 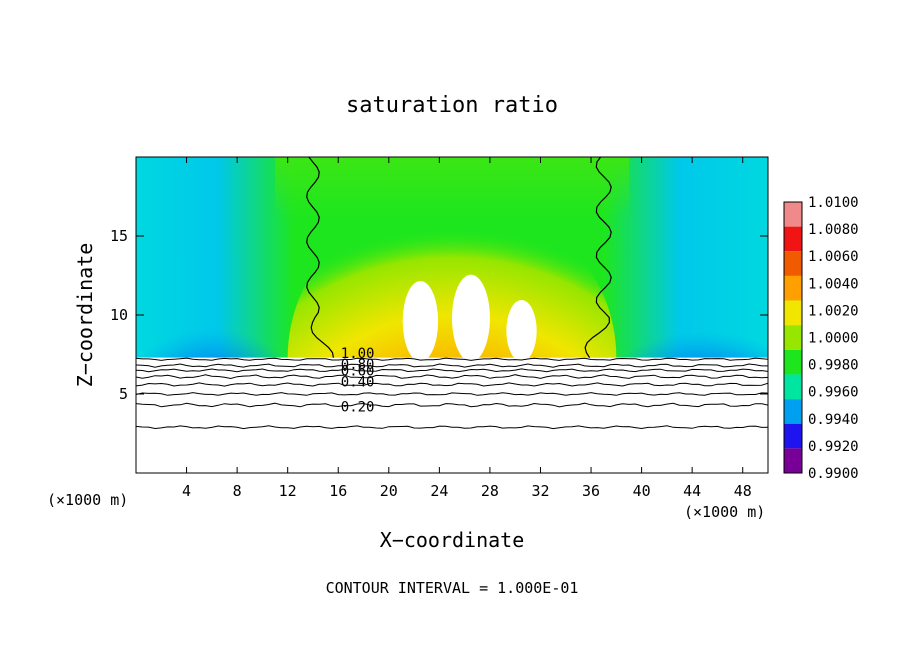 I want to click on colorbar-label: 1.0040, so click(x=833, y=284).